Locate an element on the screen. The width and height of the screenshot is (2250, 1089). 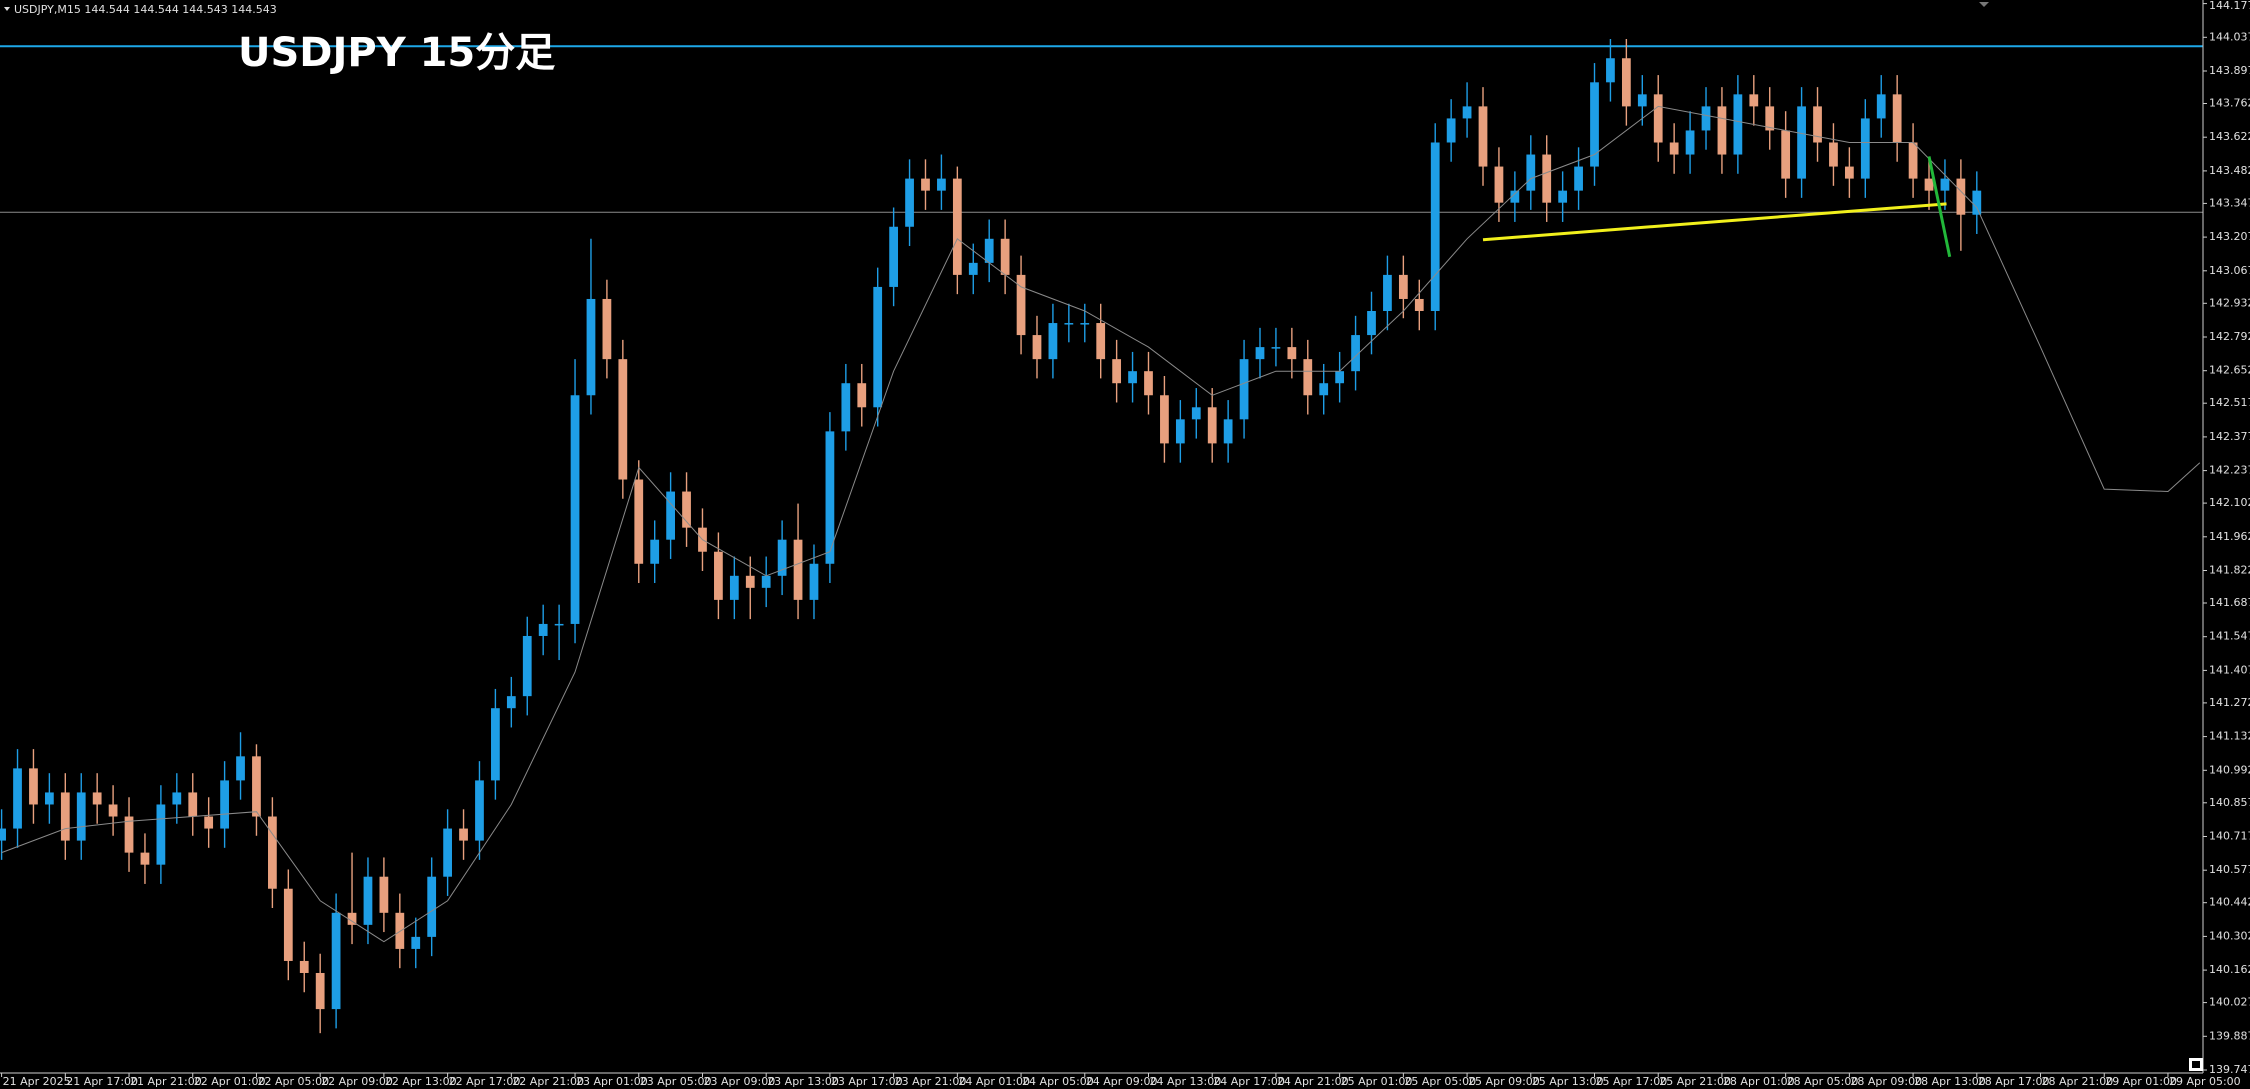
x-tick-label: 25 Apr 17:00 is located at coordinates (1632, 1081).